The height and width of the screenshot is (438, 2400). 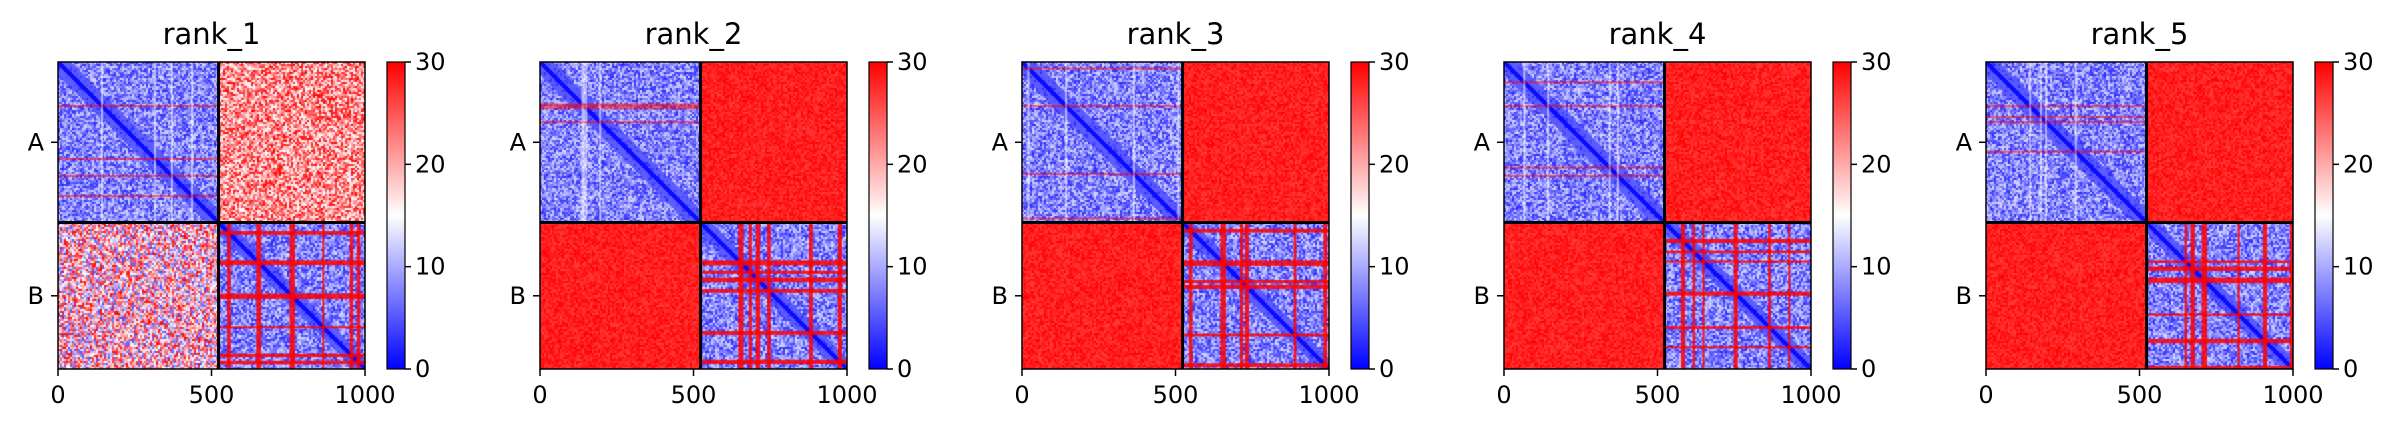 I want to click on panel-title: rank_1, so click(x=212, y=34).